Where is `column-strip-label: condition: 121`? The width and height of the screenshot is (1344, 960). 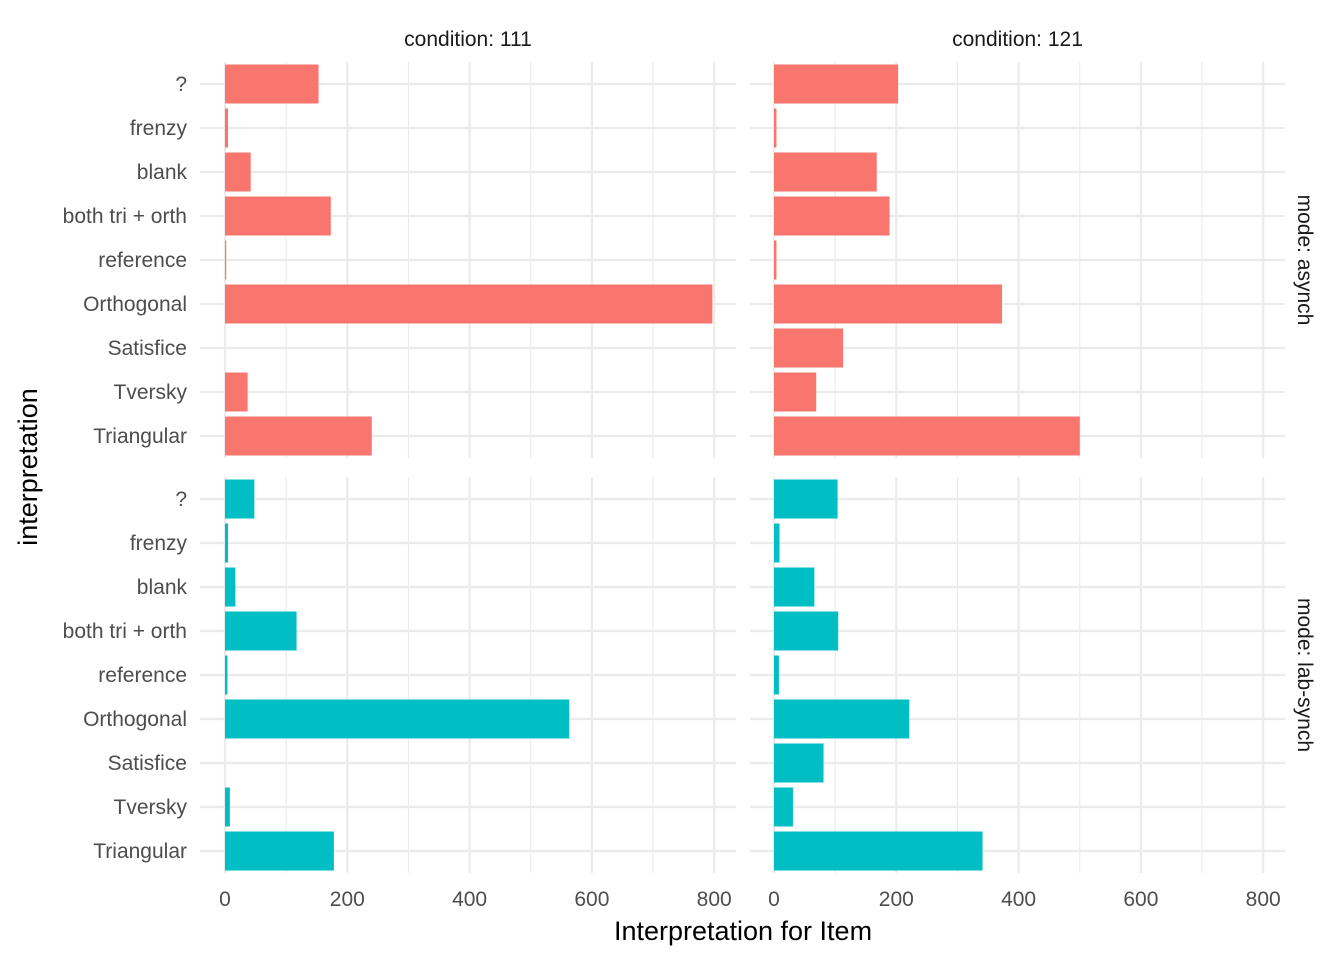
column-strip-label: condition: 121 is located at coordinates (1017, 39).